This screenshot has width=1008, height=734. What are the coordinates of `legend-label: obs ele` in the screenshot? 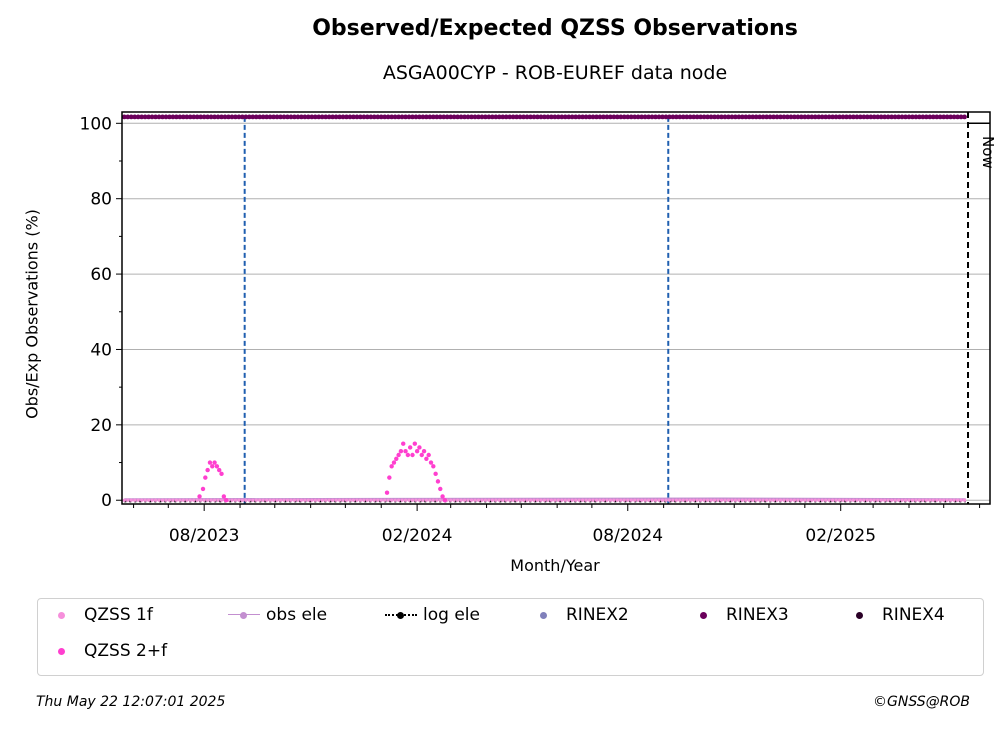 It's located at (297, 615).